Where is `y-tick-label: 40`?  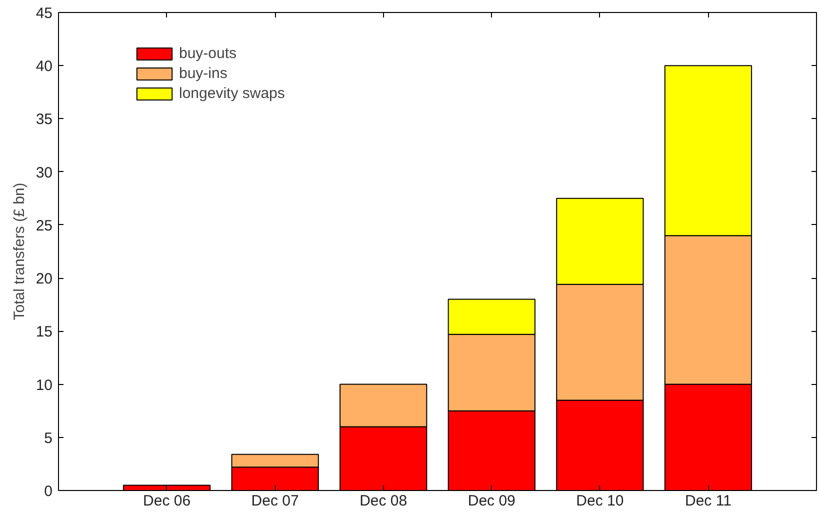 y-tick-label: 40 is located at coordinates (44, 67).